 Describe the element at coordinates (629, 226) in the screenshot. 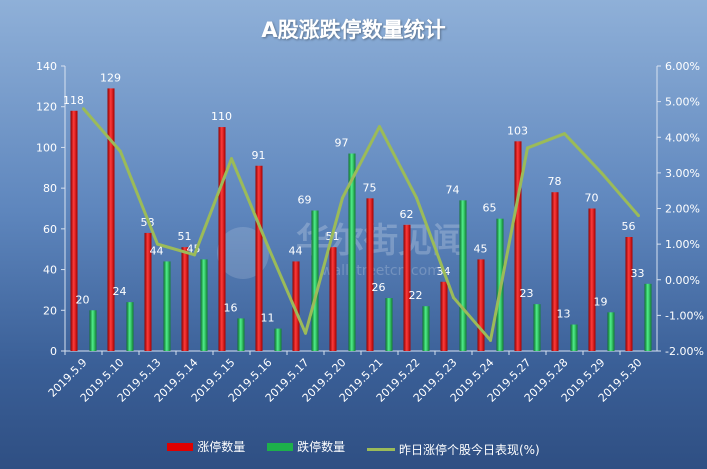

I see `data-label-limit-up: 56` at that location.